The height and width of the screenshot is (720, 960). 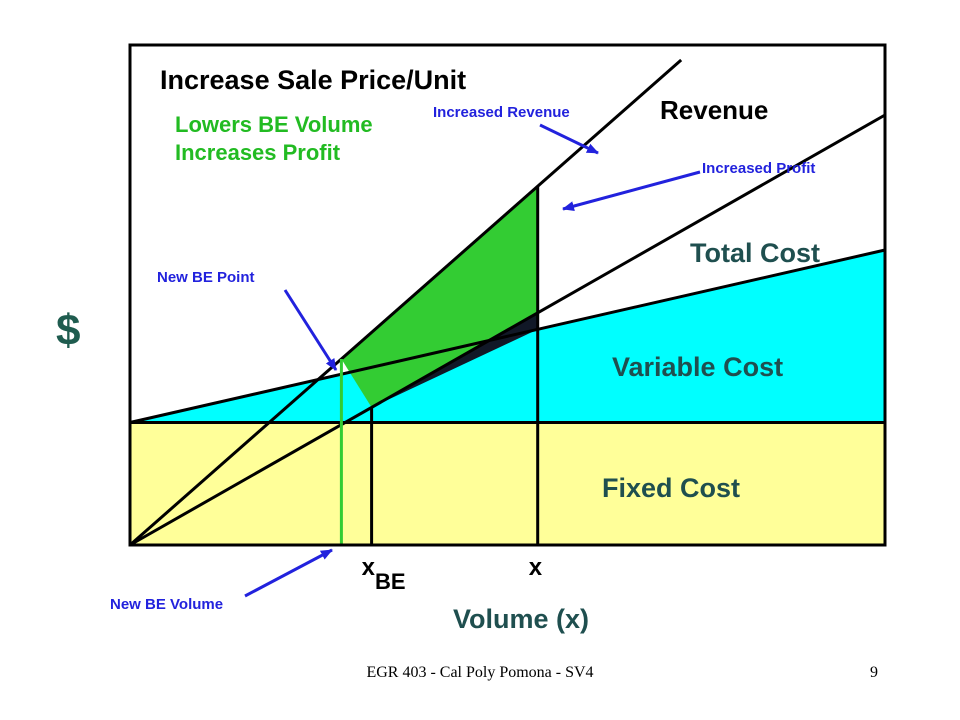 What do you see at coordinates (166, 604) in the screenshot?
I see `new-be-volume-annotation: New BE Volume` at bounding box center [166, 604].